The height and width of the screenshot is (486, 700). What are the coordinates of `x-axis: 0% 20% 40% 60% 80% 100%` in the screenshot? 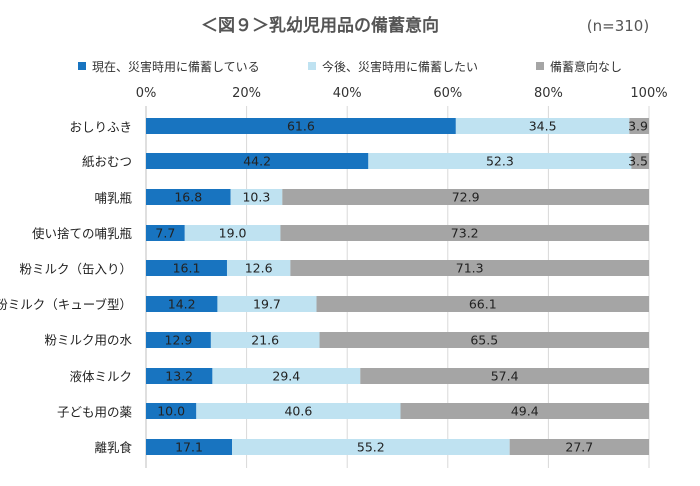 It's located at (402, 93).